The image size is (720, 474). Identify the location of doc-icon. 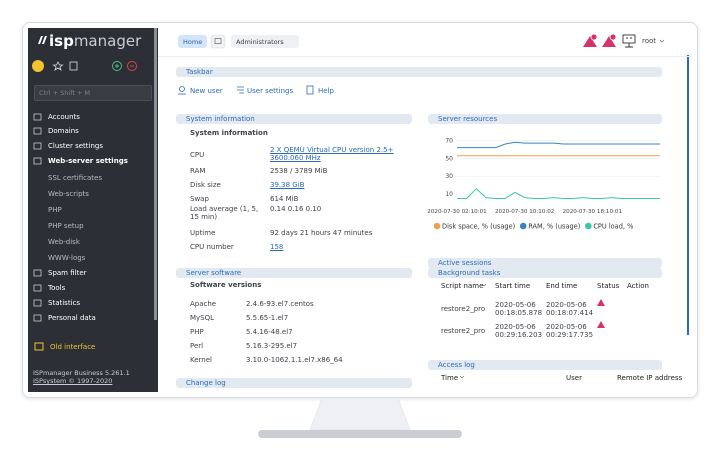
(73, 66).